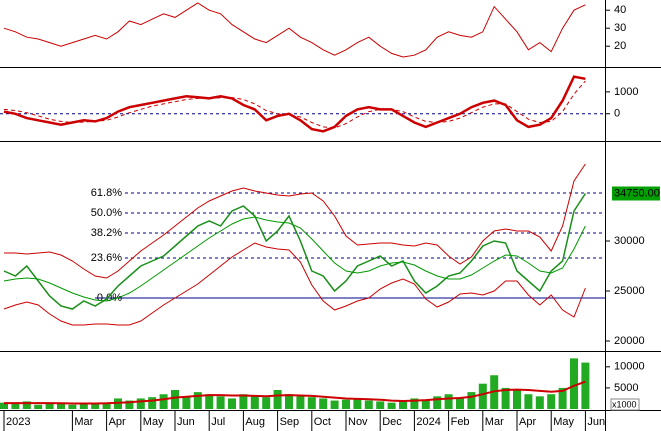  What do you see at coordinates (620, 10) in the screenshot?
I see `y-tick-label: 40` at bounding box center [620, 10].